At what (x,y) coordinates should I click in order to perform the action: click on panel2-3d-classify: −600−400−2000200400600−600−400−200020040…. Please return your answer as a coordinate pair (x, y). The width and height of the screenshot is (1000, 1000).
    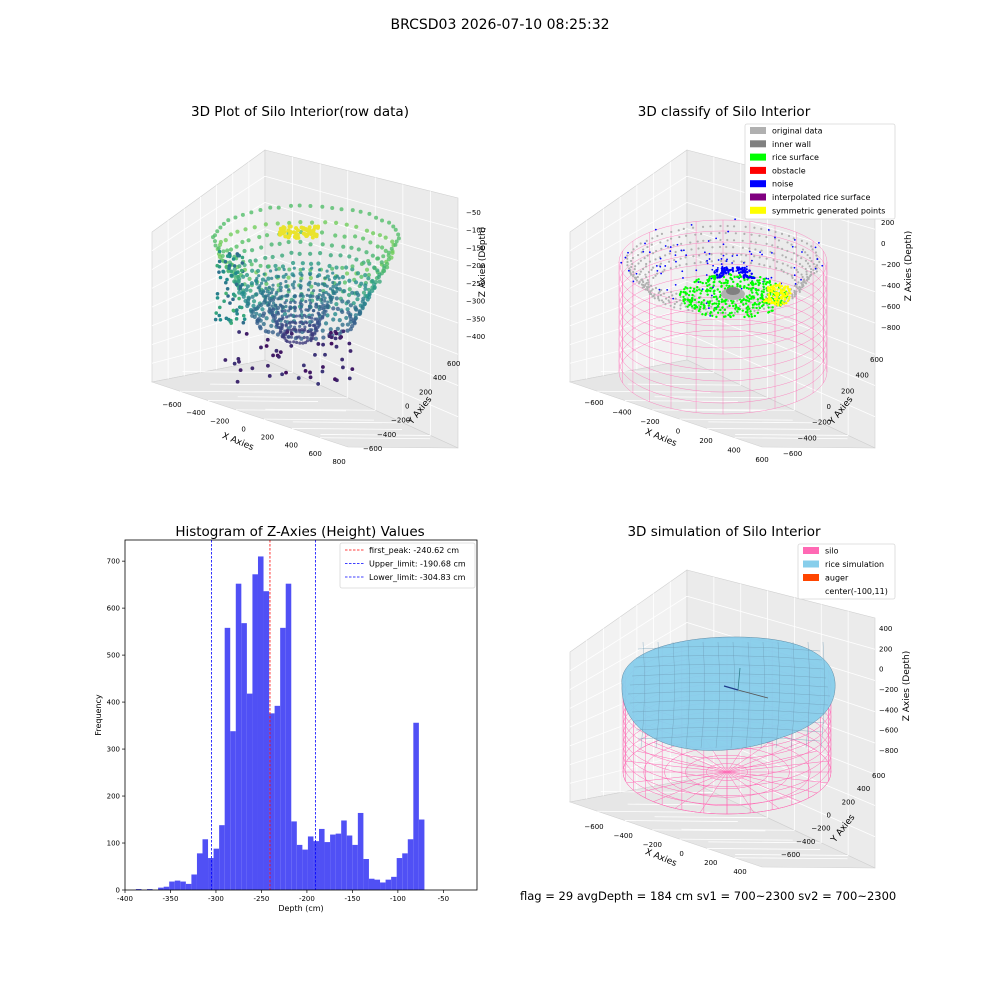
    Looking at the image, I should click on (741, 293).